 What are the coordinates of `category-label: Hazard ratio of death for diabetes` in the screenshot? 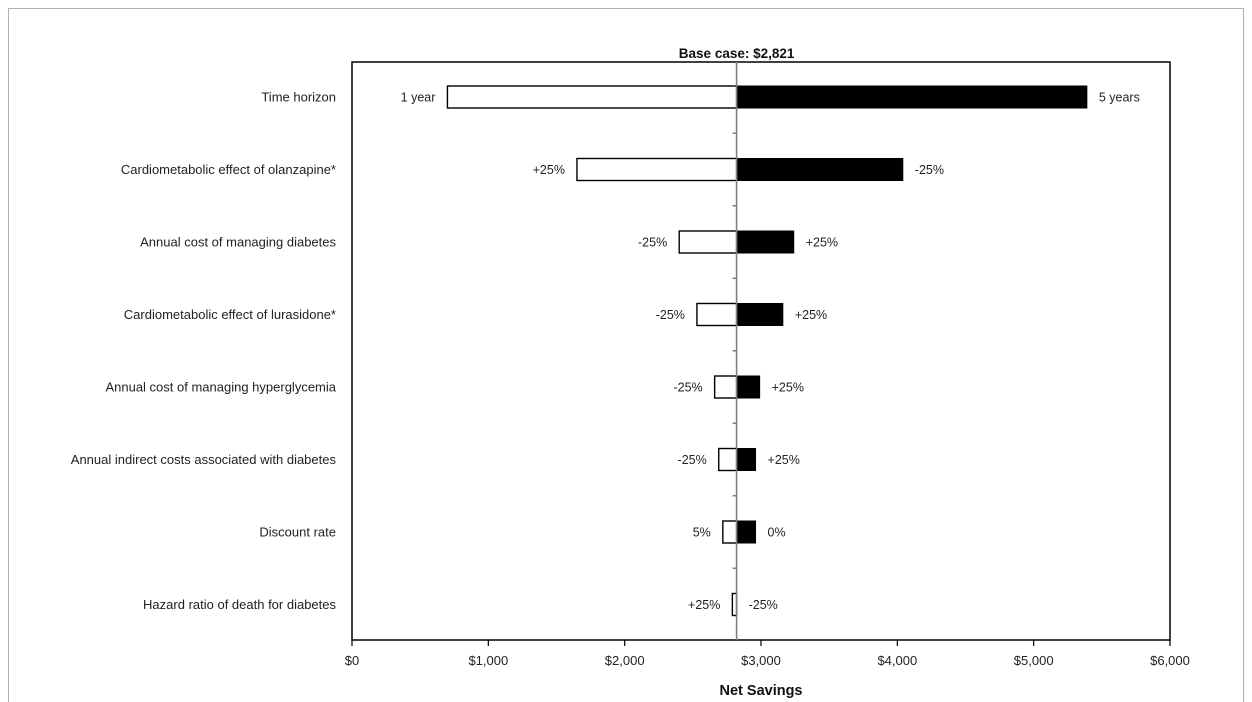 It's located at (239, 604).